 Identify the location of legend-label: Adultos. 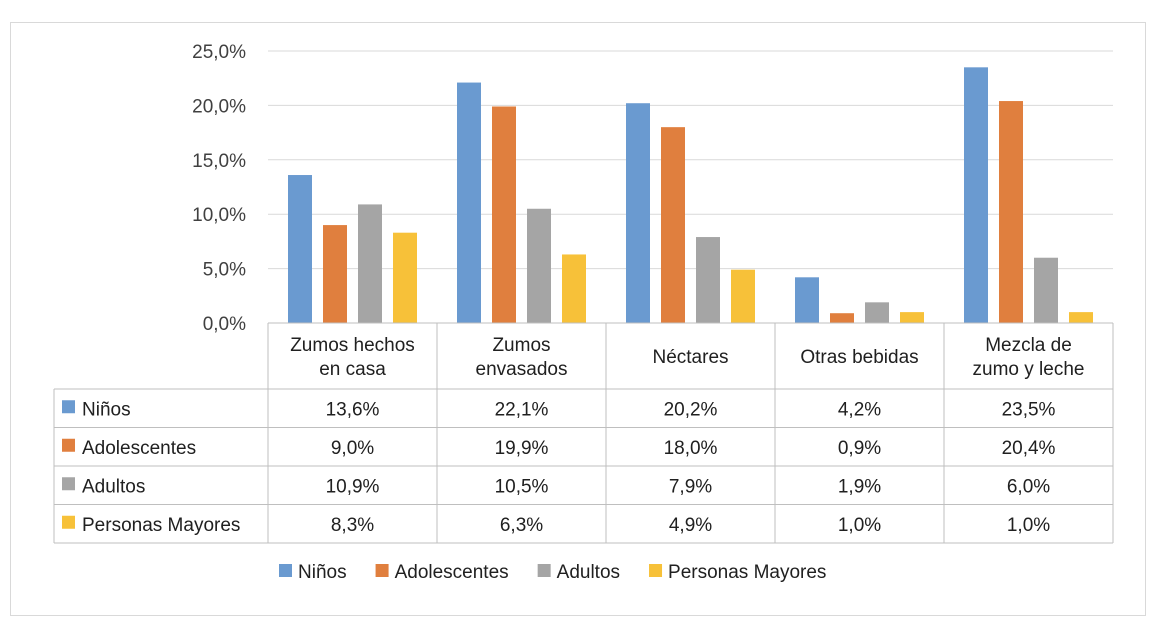
(588, 572).